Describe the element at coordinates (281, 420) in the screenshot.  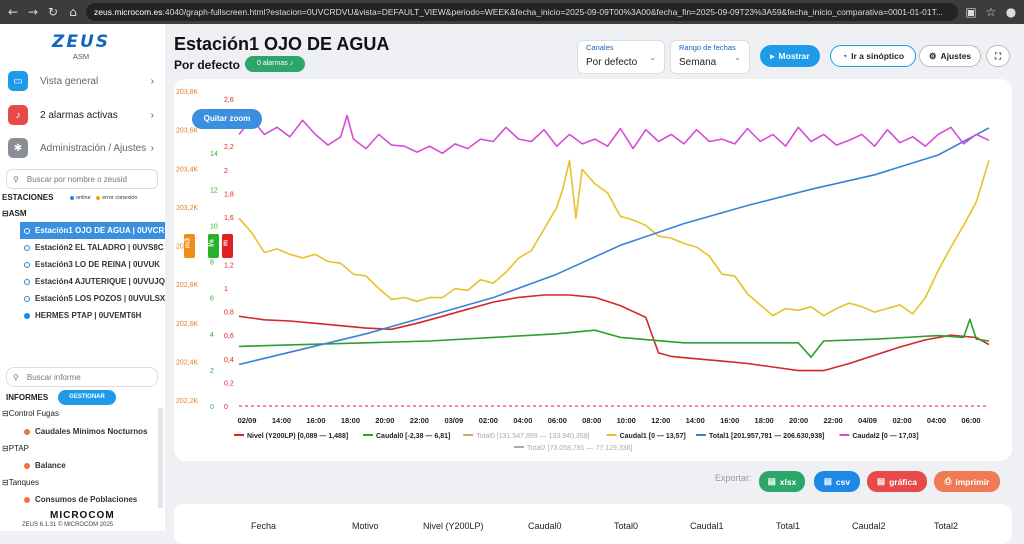
I see `x-axis-tick: 14:00` at that location.